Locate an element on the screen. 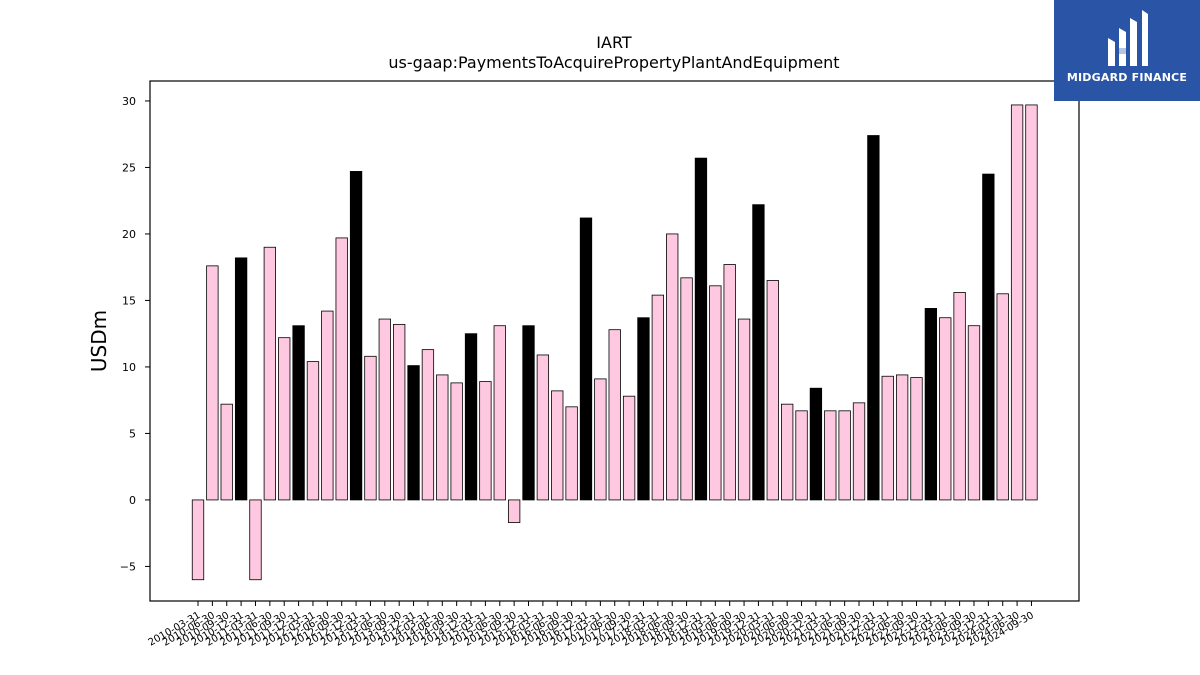 Image resolution: width=1200 pixels, height=675 pixels. y-axis-label: USDm is located at coordinates (99, 341).